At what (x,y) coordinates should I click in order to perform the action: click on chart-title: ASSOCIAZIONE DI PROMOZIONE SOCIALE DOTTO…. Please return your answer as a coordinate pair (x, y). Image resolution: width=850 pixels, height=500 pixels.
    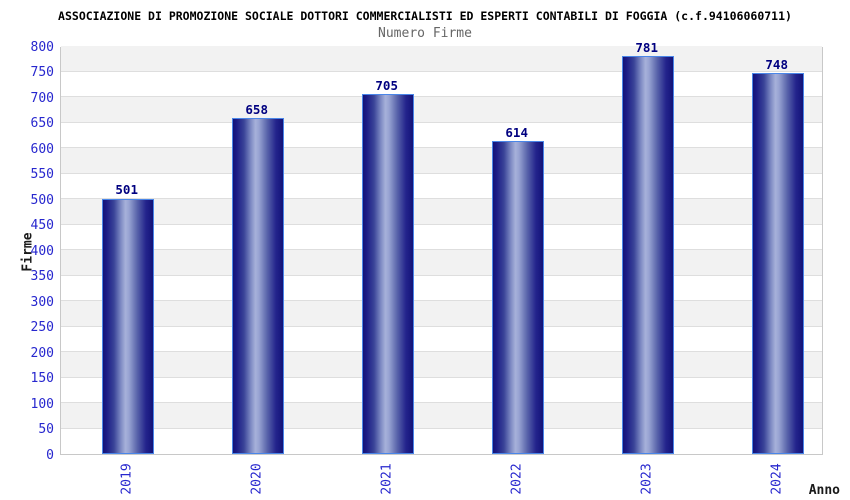
    Looking at the image, I should click on (425, 16).